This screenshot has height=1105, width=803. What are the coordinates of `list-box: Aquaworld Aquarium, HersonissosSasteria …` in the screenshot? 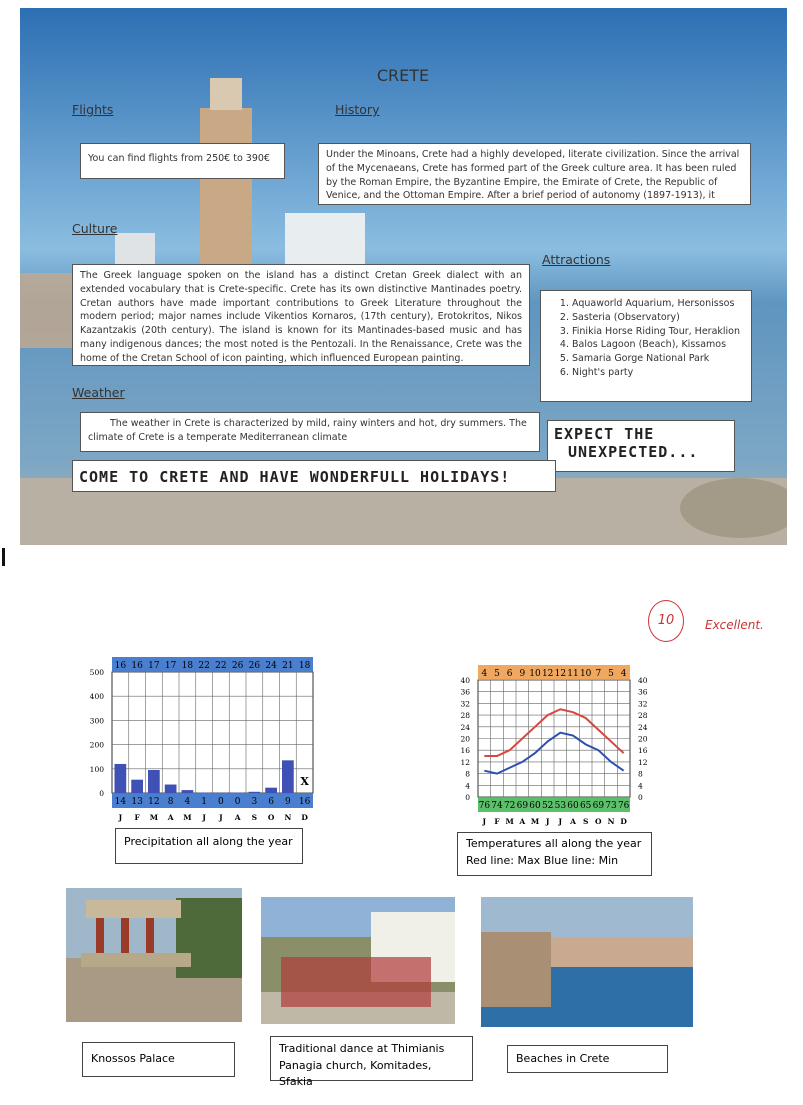 It's located at (646, 346).